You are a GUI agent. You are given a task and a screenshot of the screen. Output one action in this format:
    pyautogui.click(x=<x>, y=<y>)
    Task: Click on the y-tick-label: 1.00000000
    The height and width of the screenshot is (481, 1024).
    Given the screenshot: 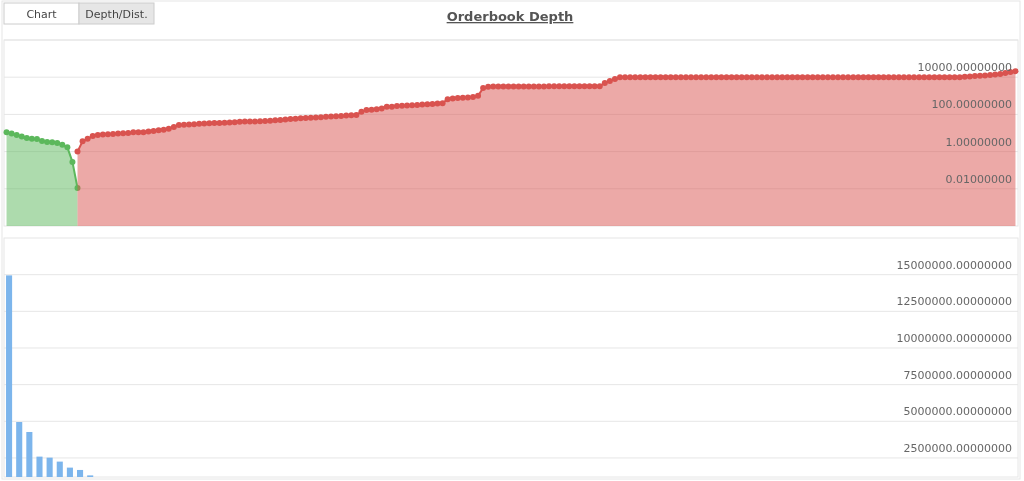 What is the action you would take?
    pyautogui.click(x=978, y=142)
    